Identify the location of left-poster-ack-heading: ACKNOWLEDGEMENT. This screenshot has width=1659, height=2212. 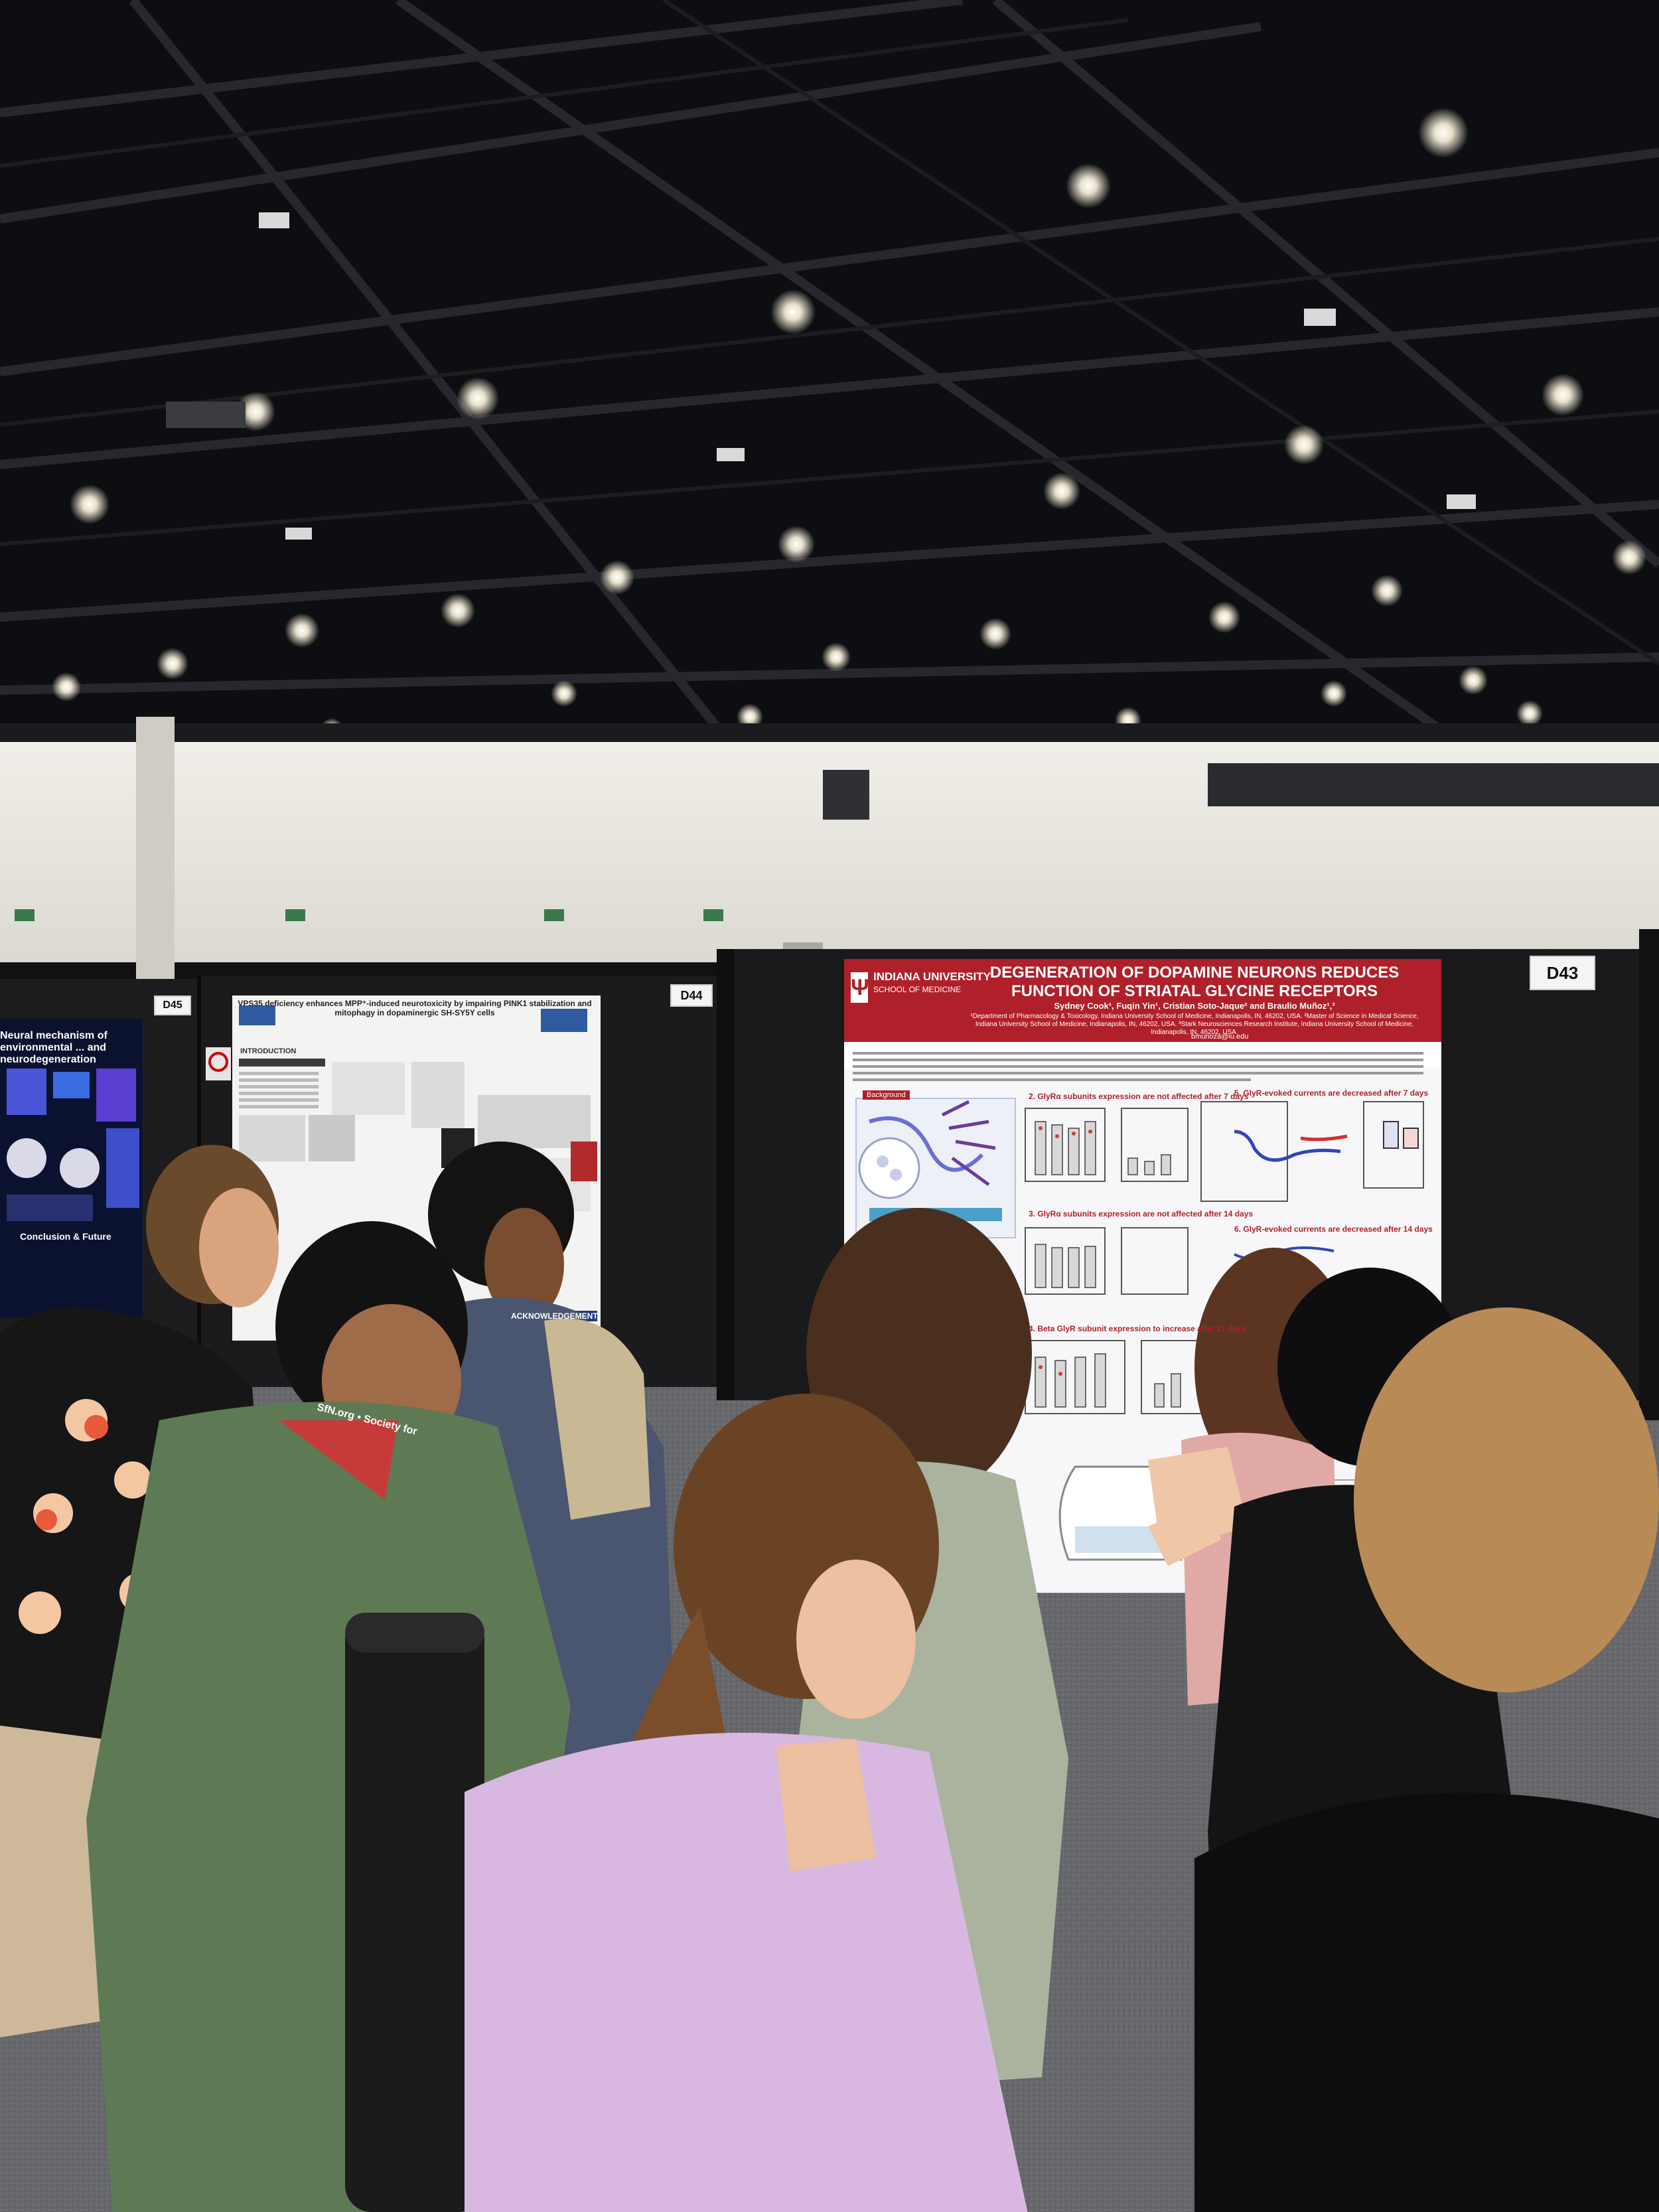
(554, 1316).